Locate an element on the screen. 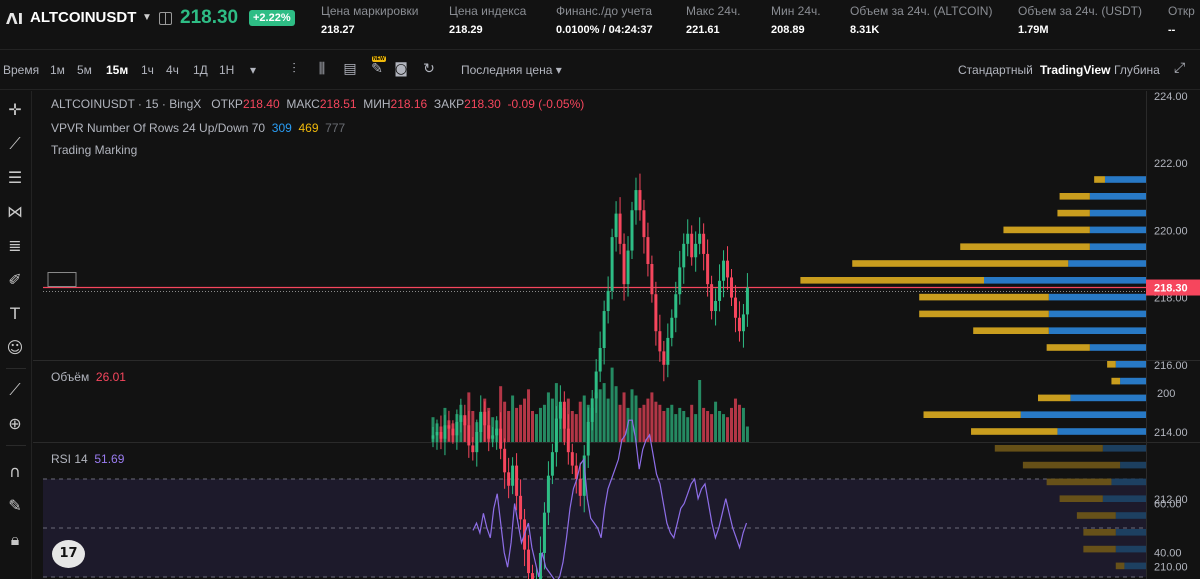 The height and width of the screenshot is (579, 1200). trend-line-icon: ⟋ is located at coordinates (15, 143).